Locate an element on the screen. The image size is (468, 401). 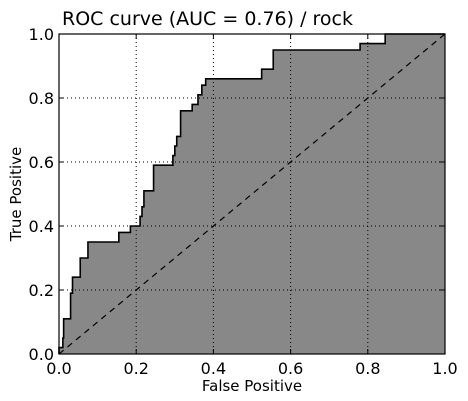
chart-title: ROC curve (AUC = 0.76) / rock is located at coordinates (207, 19).